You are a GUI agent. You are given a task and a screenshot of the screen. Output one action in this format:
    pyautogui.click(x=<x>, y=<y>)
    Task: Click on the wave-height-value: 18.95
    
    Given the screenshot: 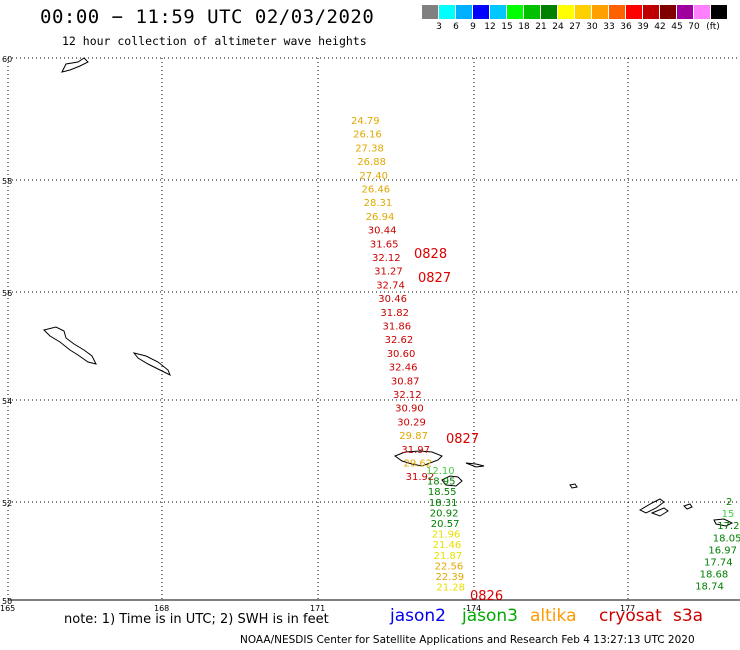 What is the action you would take?
    pyautogui.click(x=441, y=482)
    